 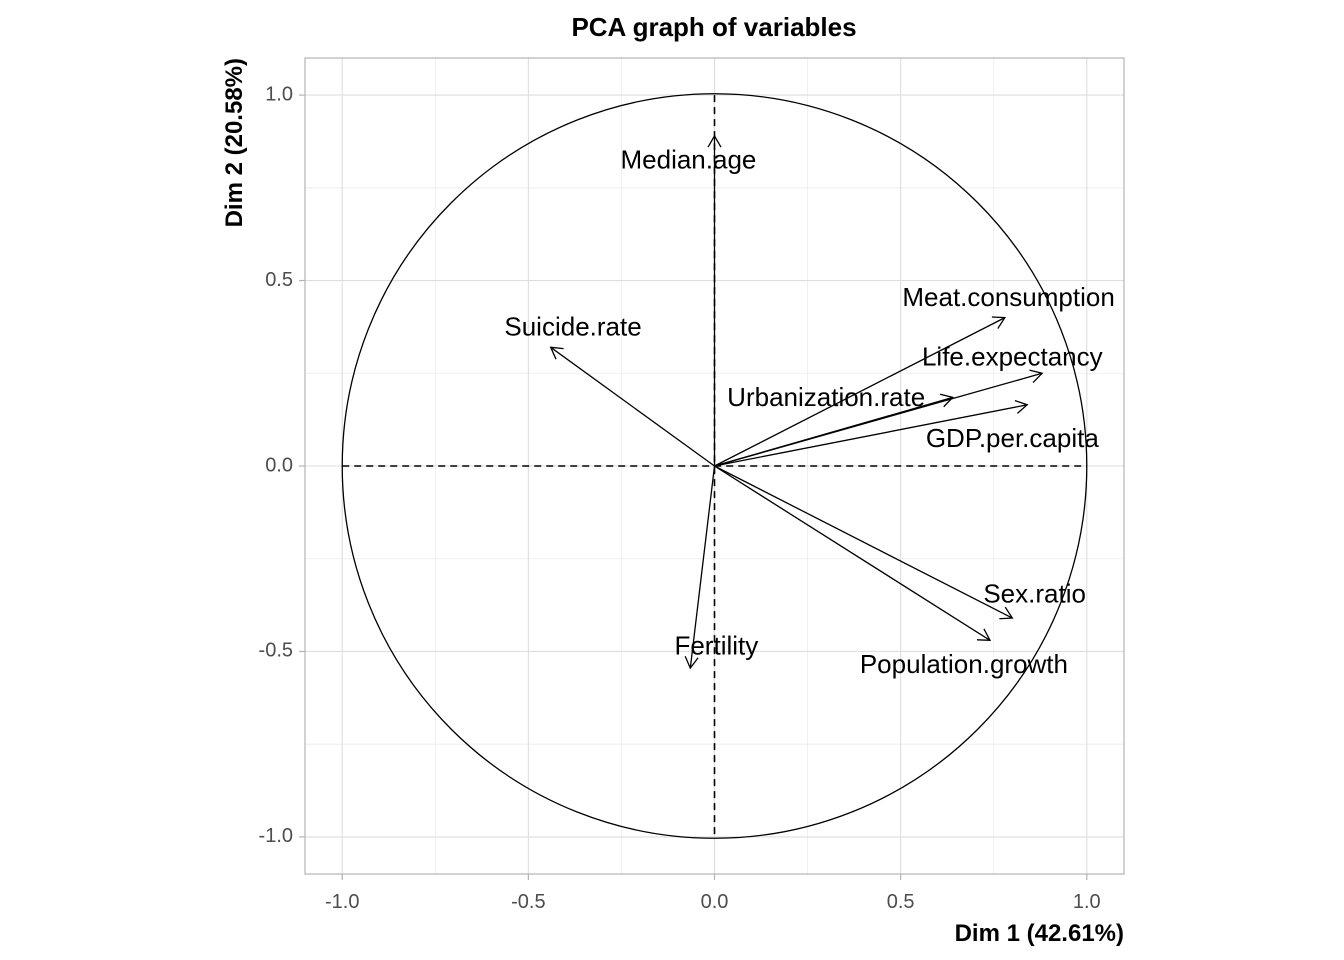 I want to click on arrow-median-age, so click(x=714, y=300).